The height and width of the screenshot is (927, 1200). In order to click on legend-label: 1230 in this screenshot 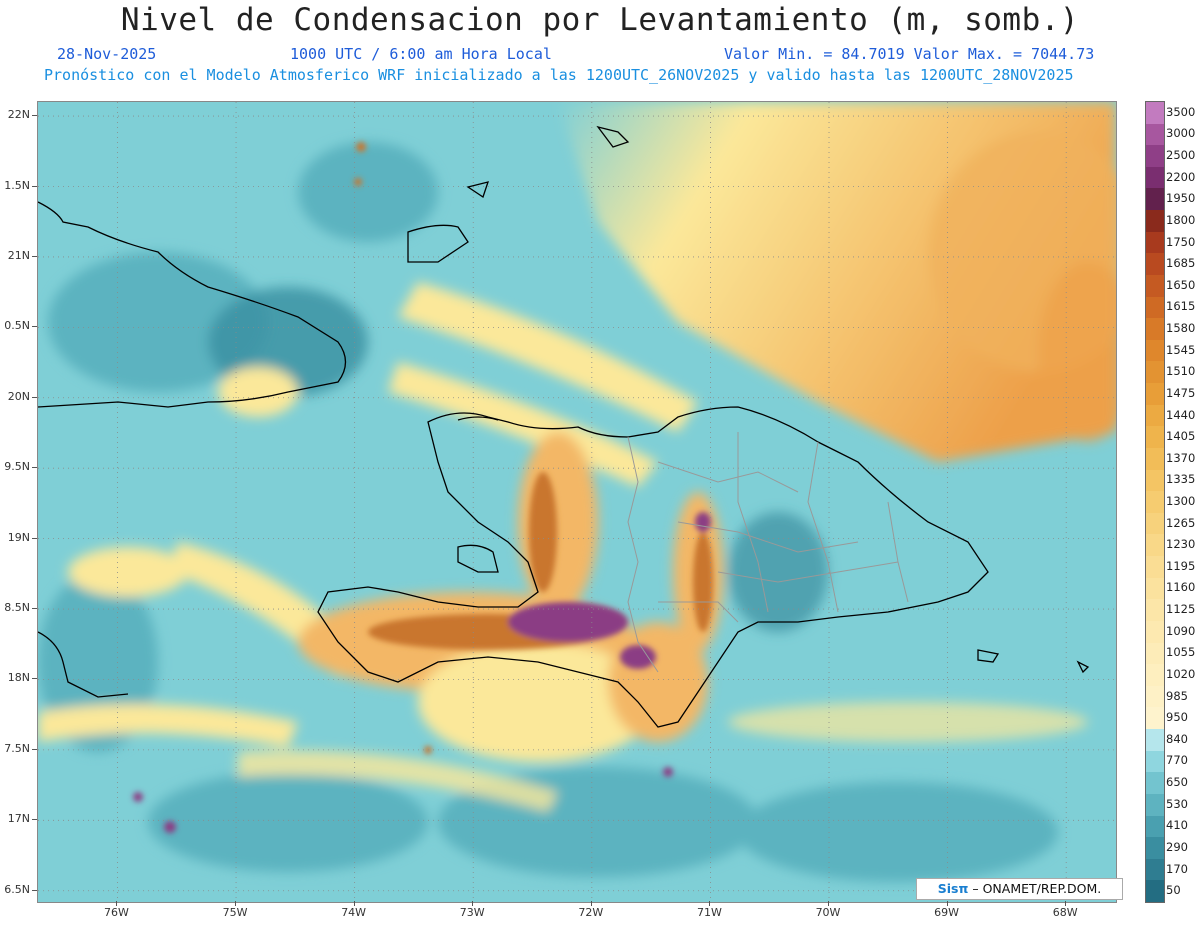, I will do `click(1181, 544)`.